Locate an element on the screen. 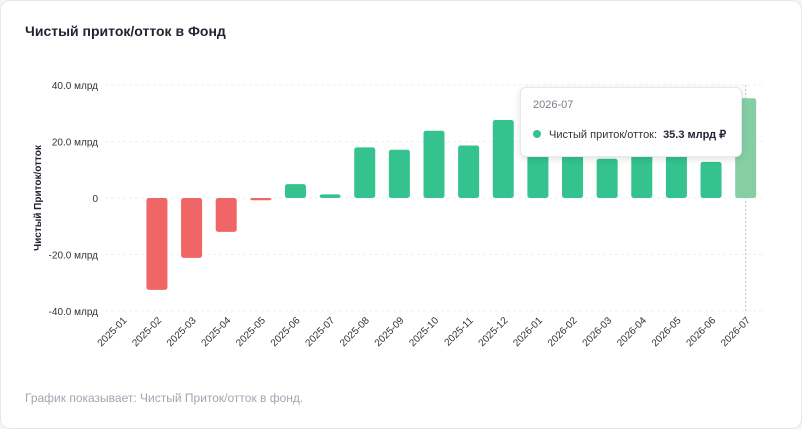 The width and height of the screenshot is (802, 429). tooltip-value: 35.3 млрд ₽ is located at coordinates (695, 135).